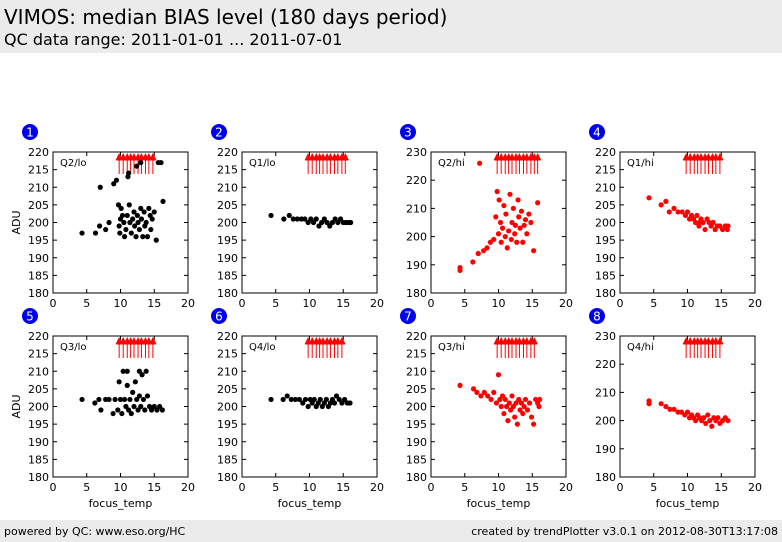  Describe the element at coordinates (30, 132) in the screenshot. I see `panel-number-badge` at that location.